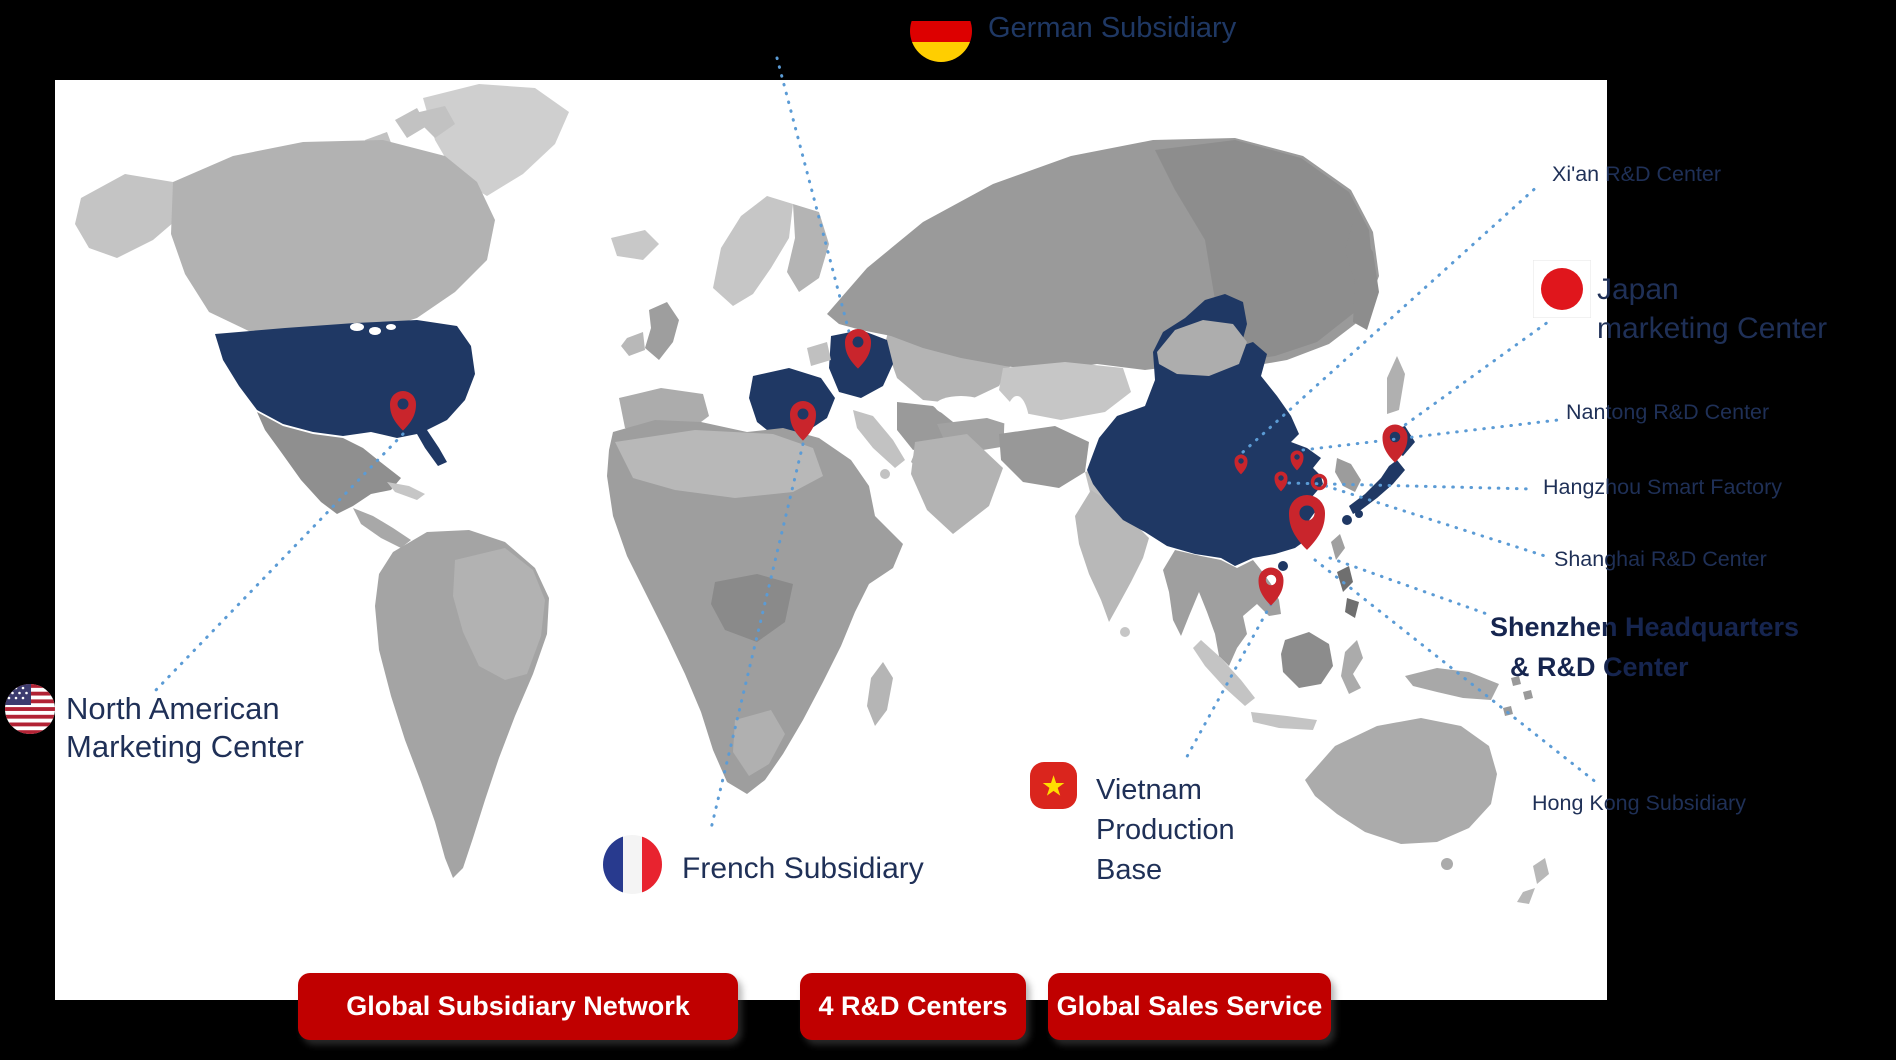  I want to click on country-germany-highlight, so click(861, 364).